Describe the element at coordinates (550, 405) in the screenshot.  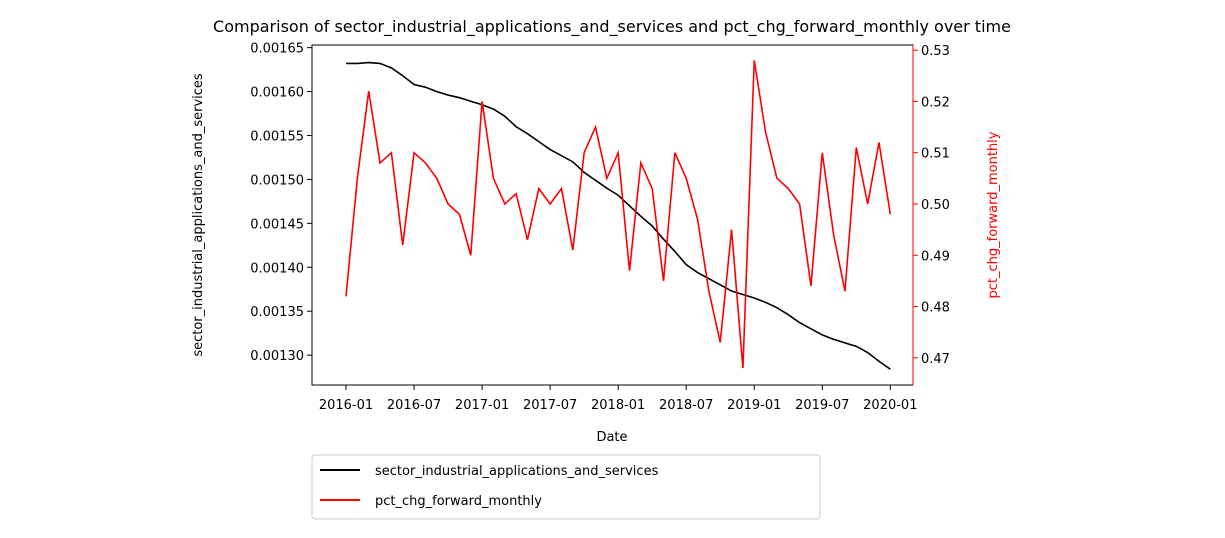
I see `x-tick-label: 2017-07` at that location.